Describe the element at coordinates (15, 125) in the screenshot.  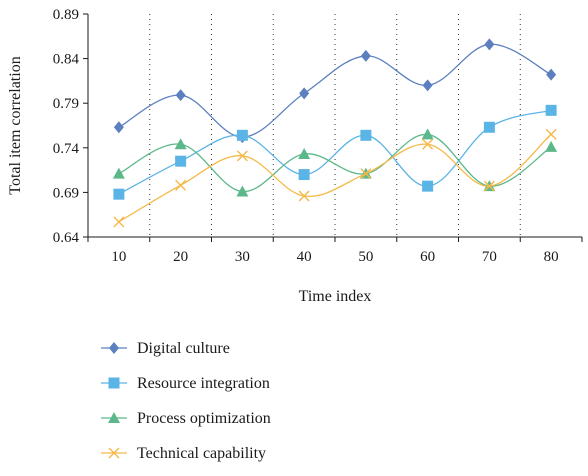
I see `y-axis-title: Total item correlation` at that location.